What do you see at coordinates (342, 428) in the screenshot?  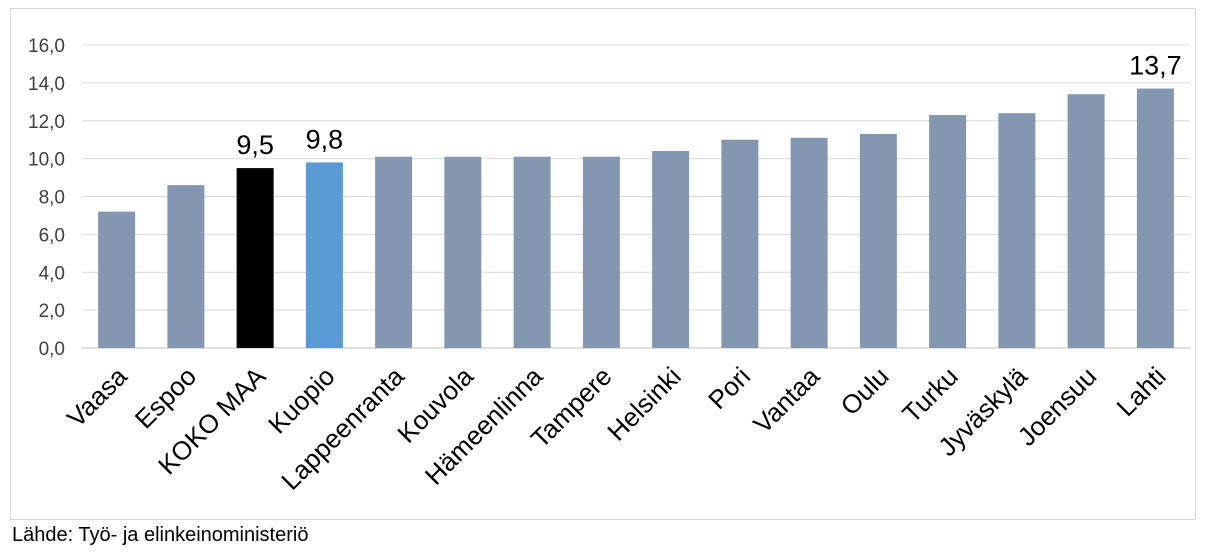 I see `x-tick-label: Lappeenranta` at bounding box center [342, 428].